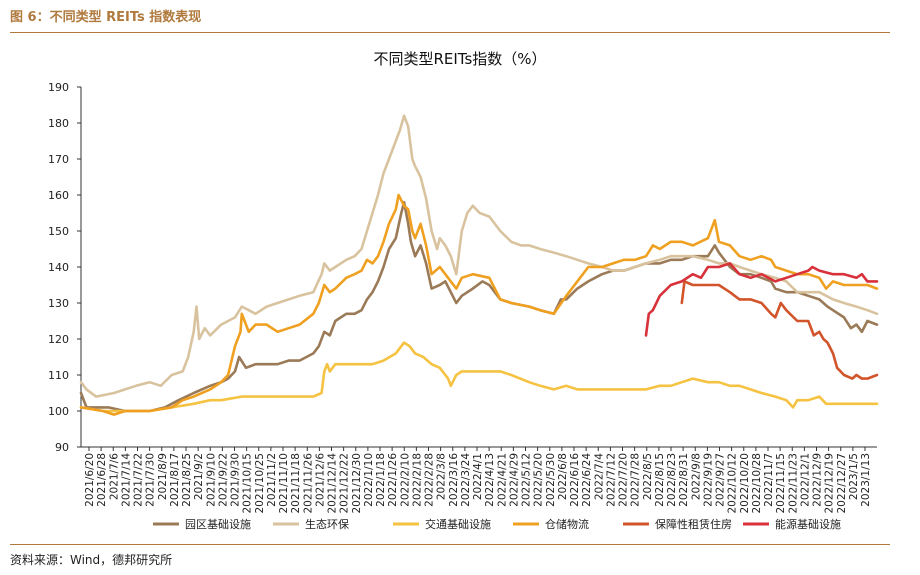 The width and height of the screenshot is (920, 575). What do you see at coordinates (660, 480) in the screenshot?
I see `x-tick-label: 2022/8/15` at bounding box center [660, 480].